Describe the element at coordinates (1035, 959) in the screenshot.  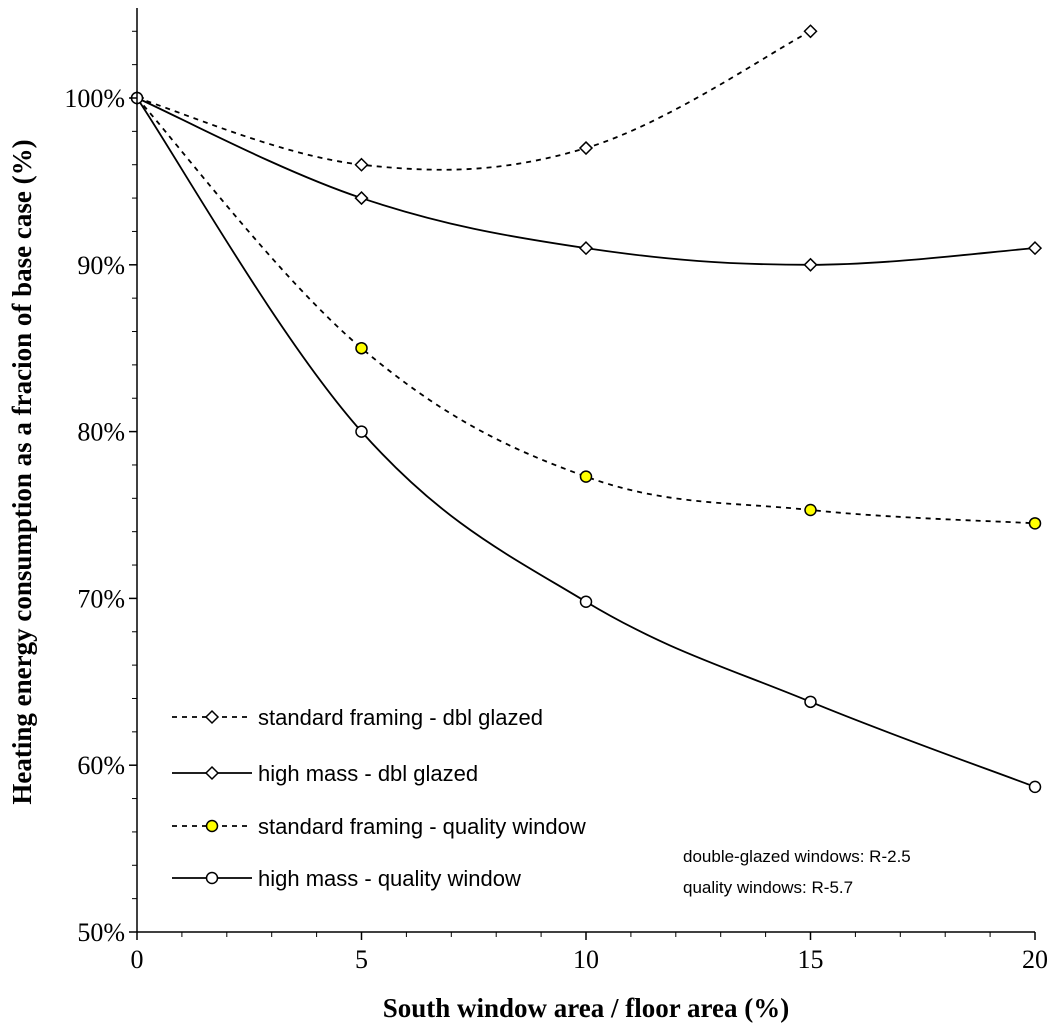
I see `x-tick-label: 20` at that location.